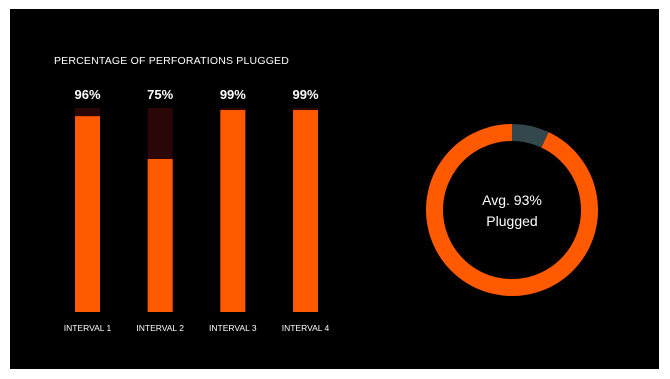 The width and height of the screenshot is (670, 379). What do you see at coordinates (511, 221) in the screenshot?
I see `donut-center-label-2: Plugged` at bounding box center [511, 221].